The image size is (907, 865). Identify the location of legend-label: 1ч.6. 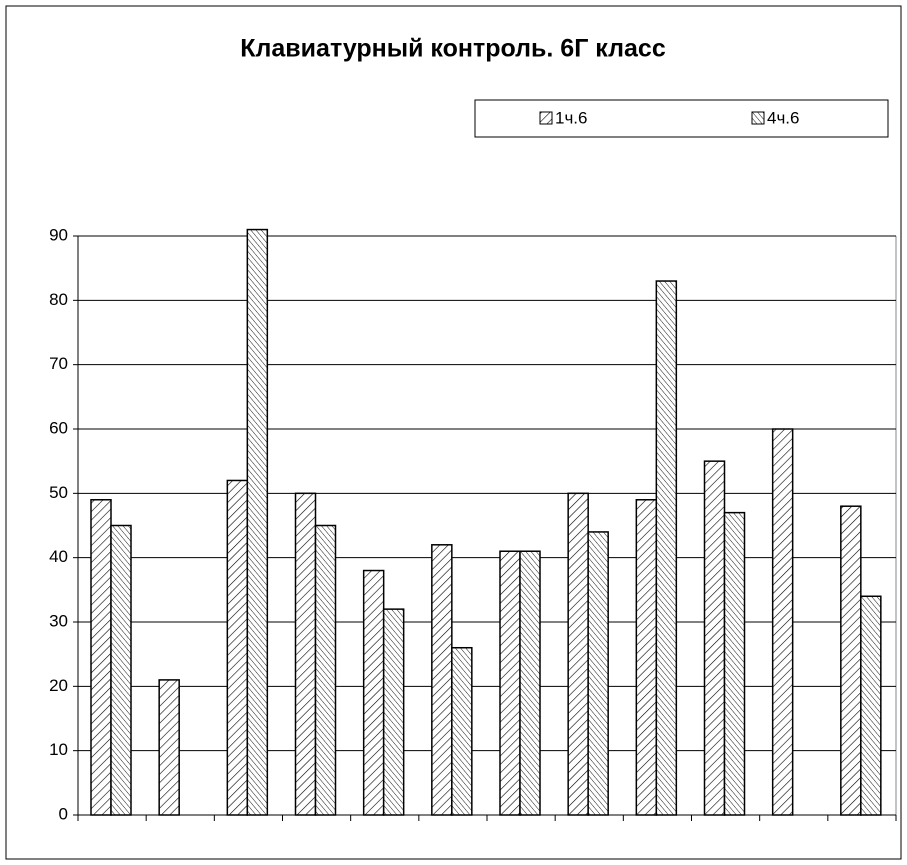
(571, 117).